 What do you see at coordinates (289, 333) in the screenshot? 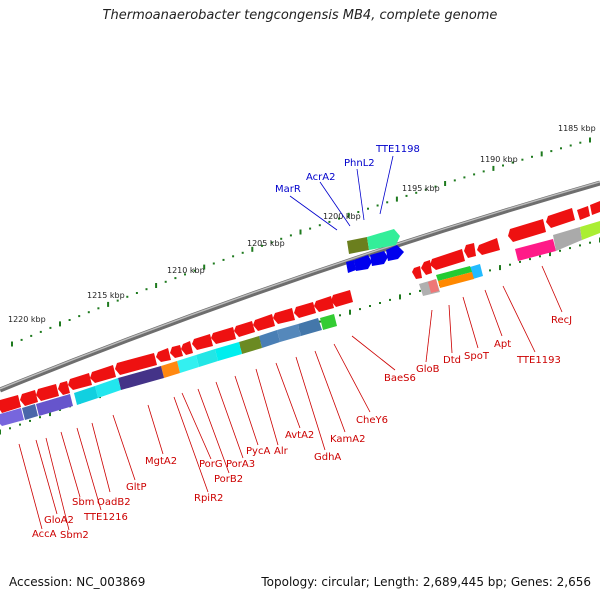
I see `gene-block-gdhA` at bounding box center [289, 333].